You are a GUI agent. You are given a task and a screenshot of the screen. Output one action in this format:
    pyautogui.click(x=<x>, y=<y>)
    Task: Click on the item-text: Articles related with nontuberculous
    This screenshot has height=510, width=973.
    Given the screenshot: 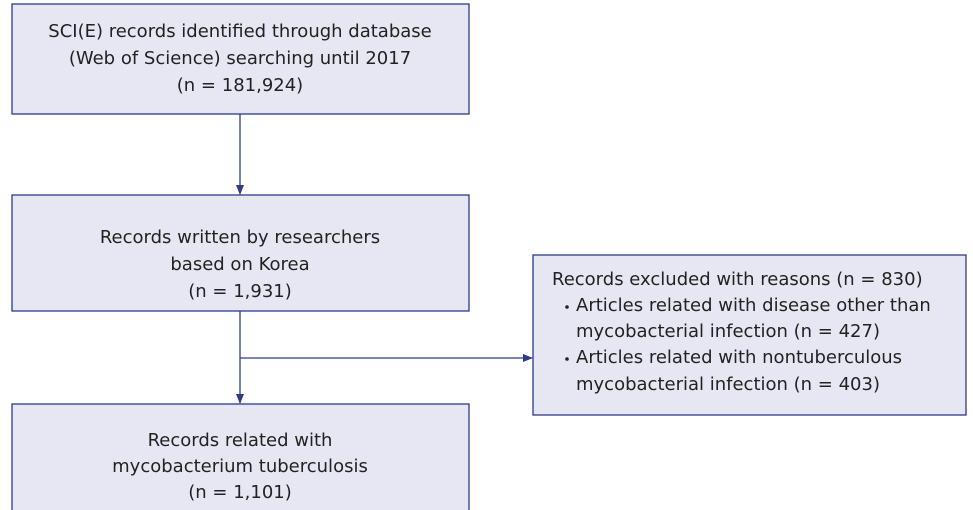 What is the action you would take?
    pyautogui.click(x=739, y=357)
    